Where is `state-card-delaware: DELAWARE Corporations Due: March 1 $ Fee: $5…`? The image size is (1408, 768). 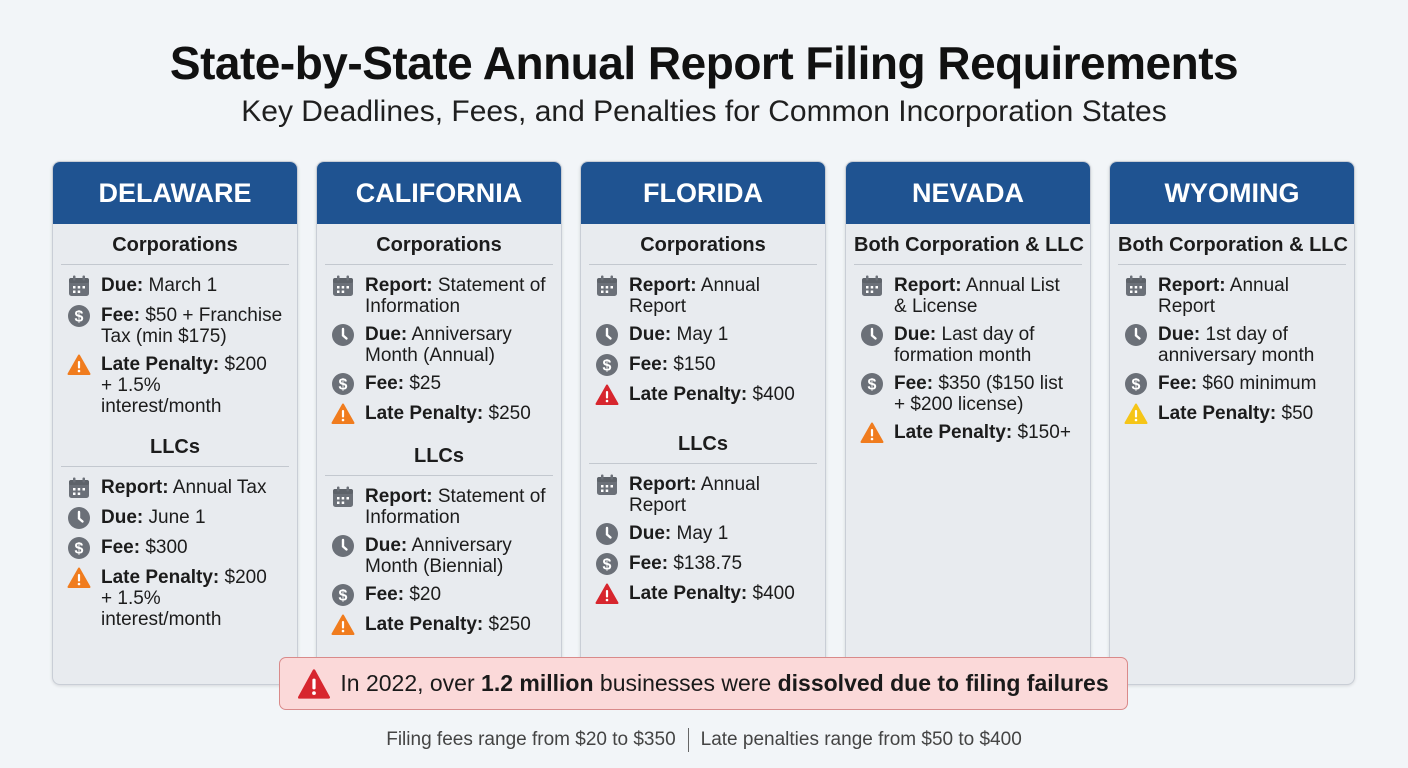
state-card-delaware: DELAWARE Corporations Due: March 1 $ Fee: $5… is located at coordinates (175, 423).